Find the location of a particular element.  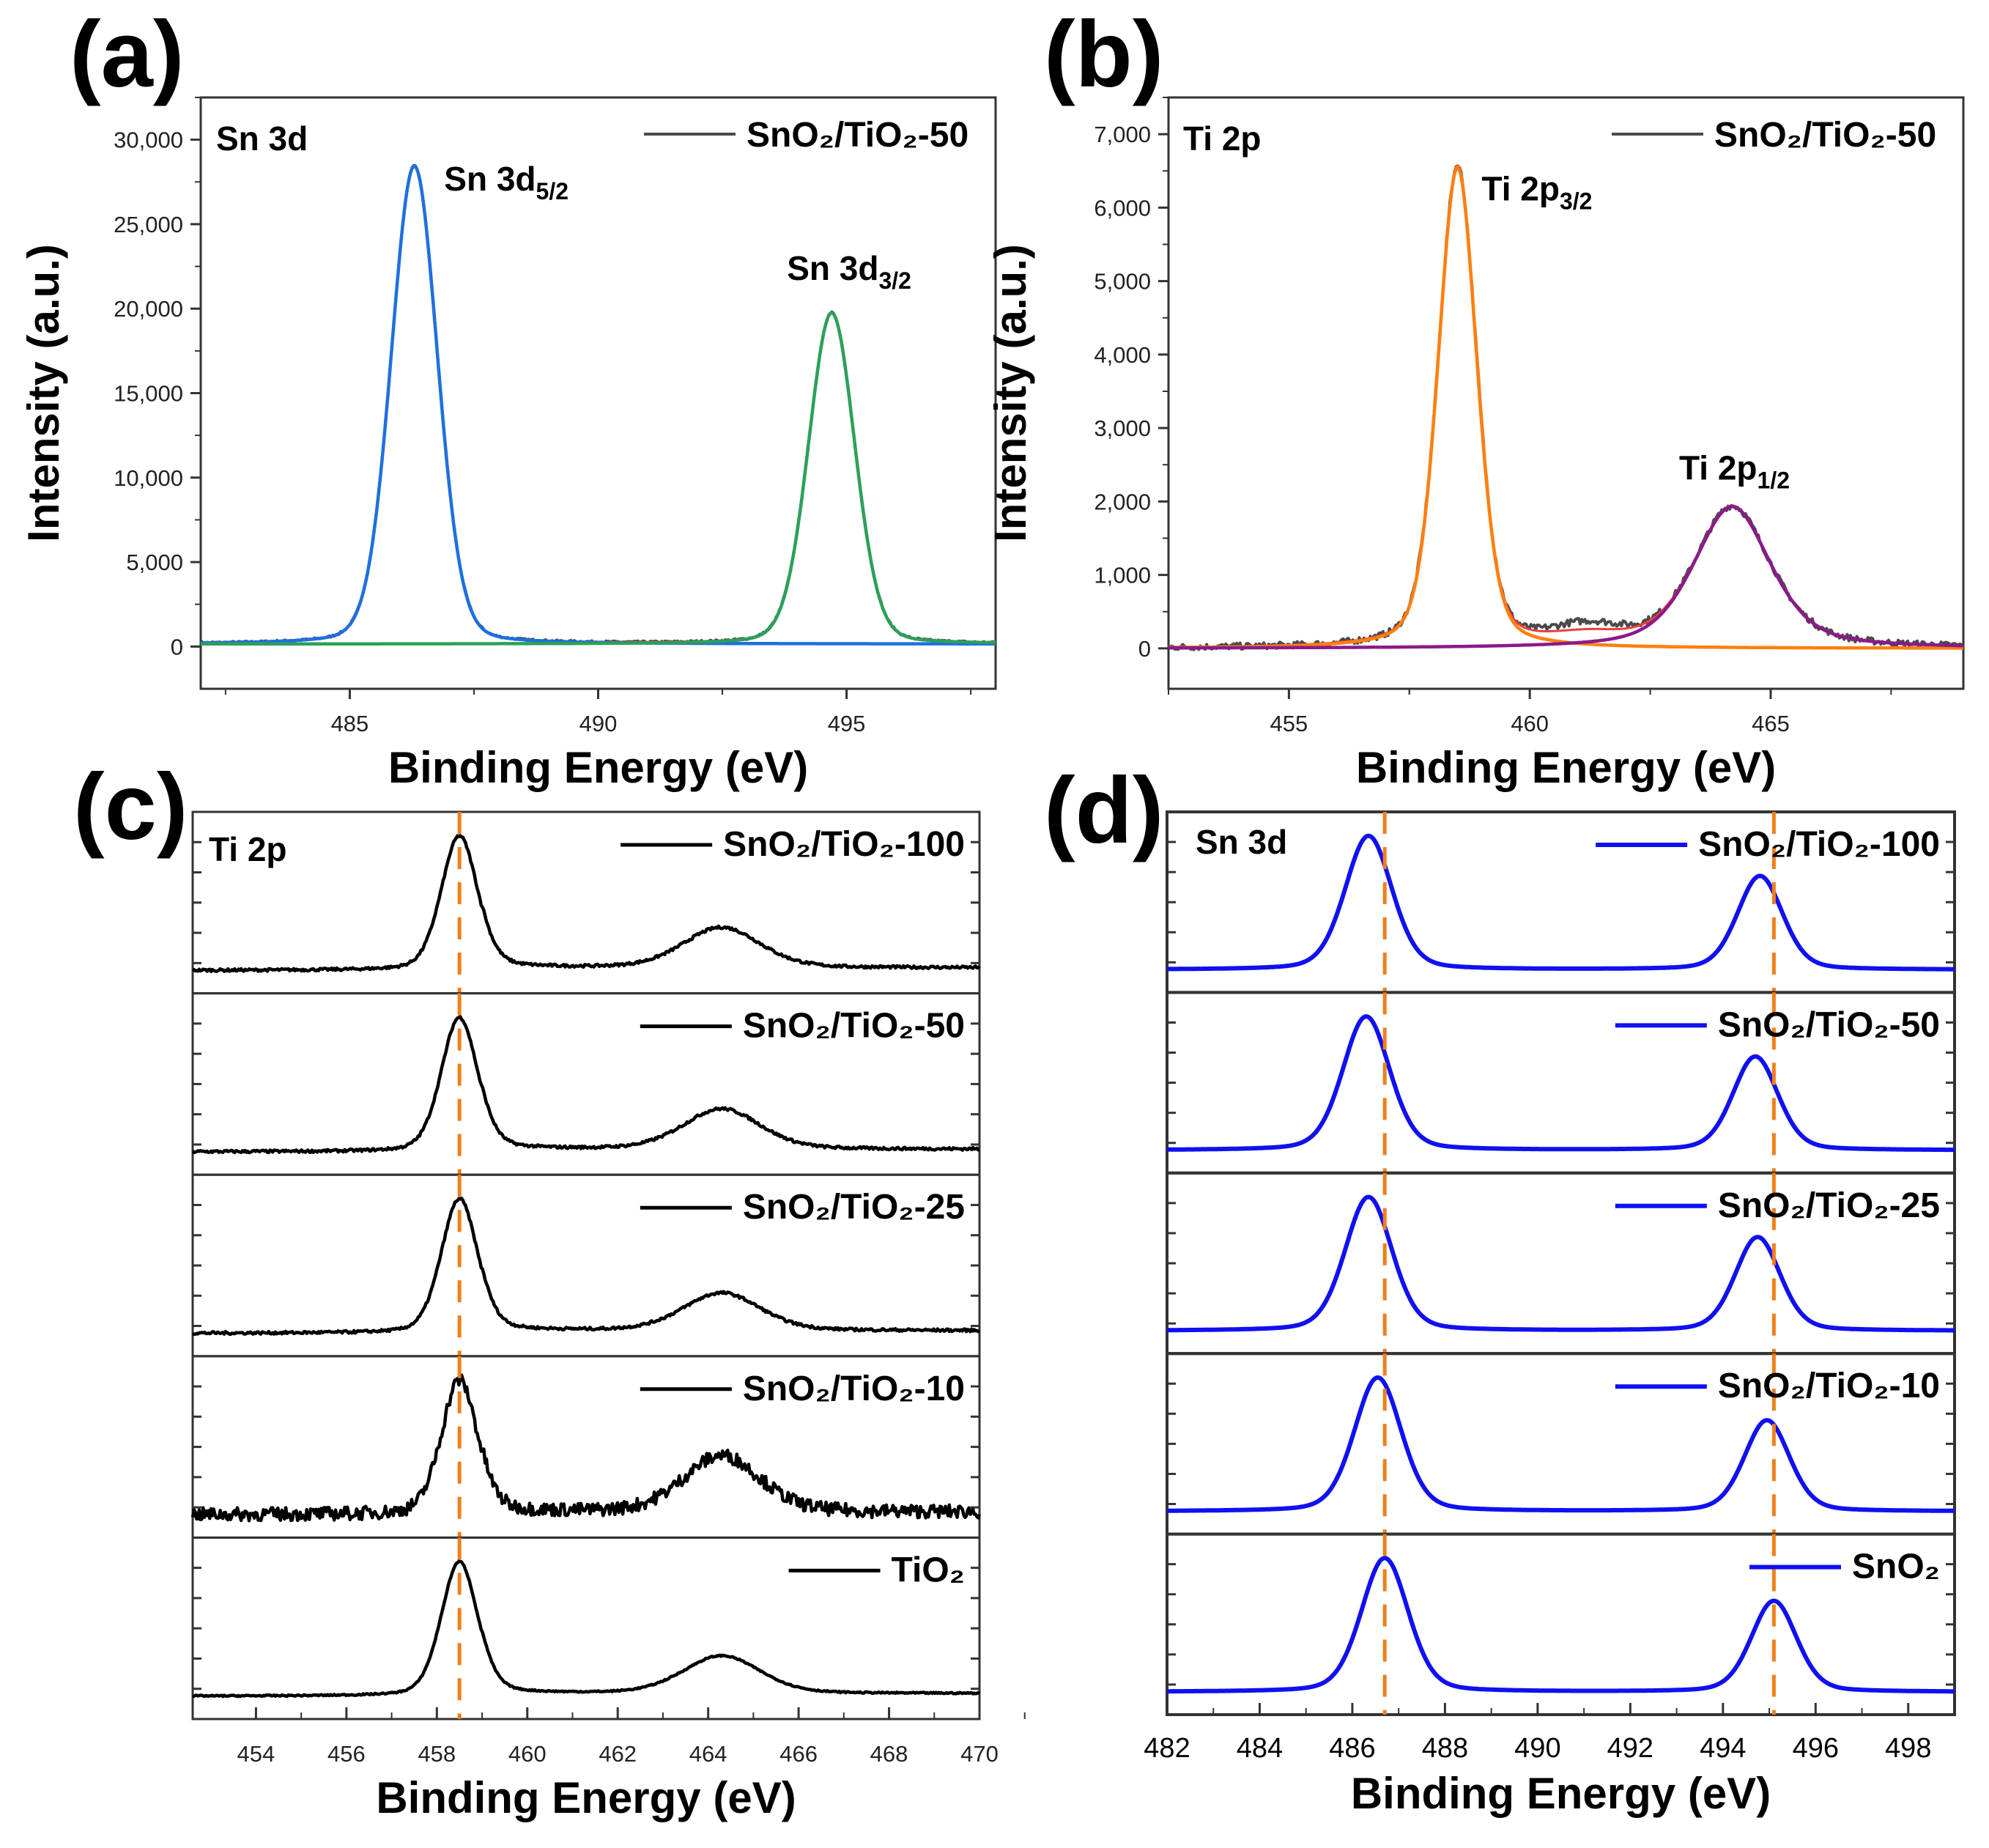

y-tick-label: 7,000 is located at coordinates (1122, 134).